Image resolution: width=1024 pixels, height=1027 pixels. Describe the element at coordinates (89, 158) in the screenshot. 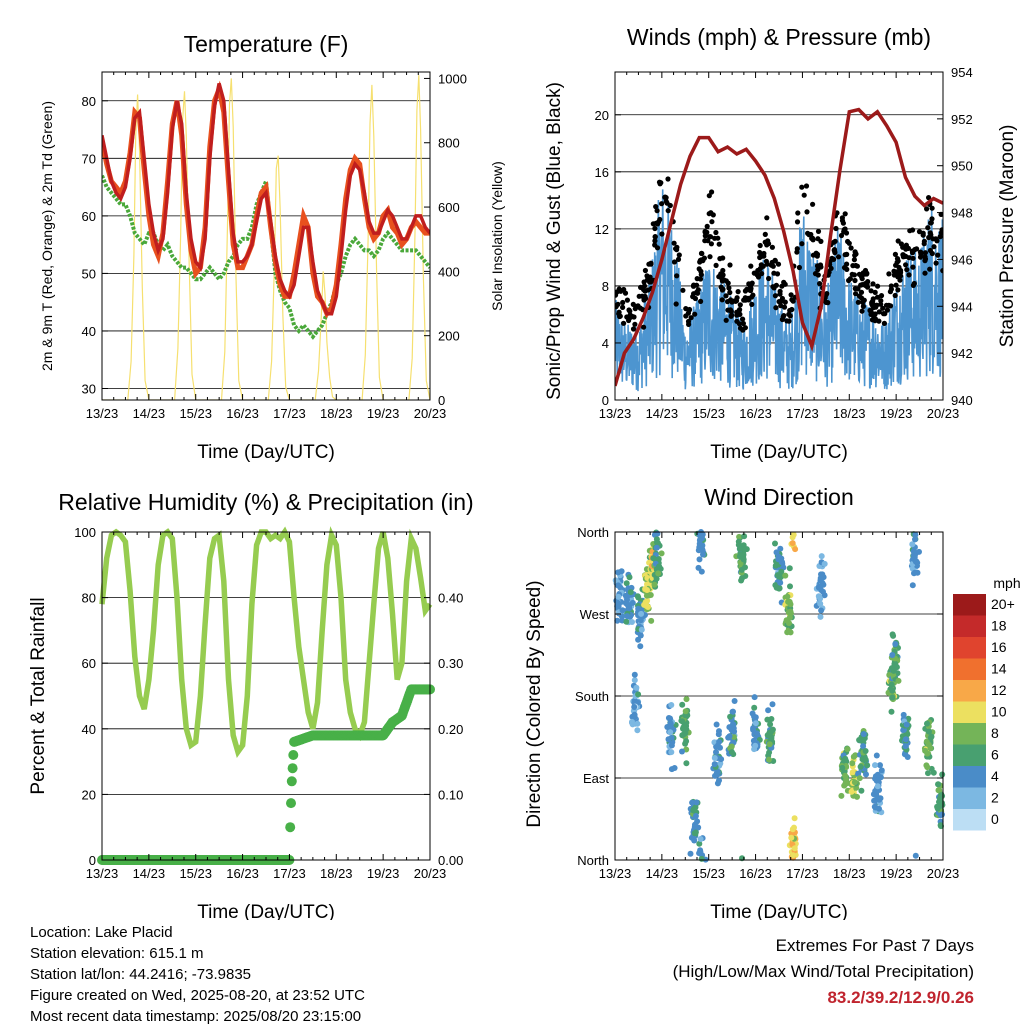

I see `y-tick-label: 70` at that location.